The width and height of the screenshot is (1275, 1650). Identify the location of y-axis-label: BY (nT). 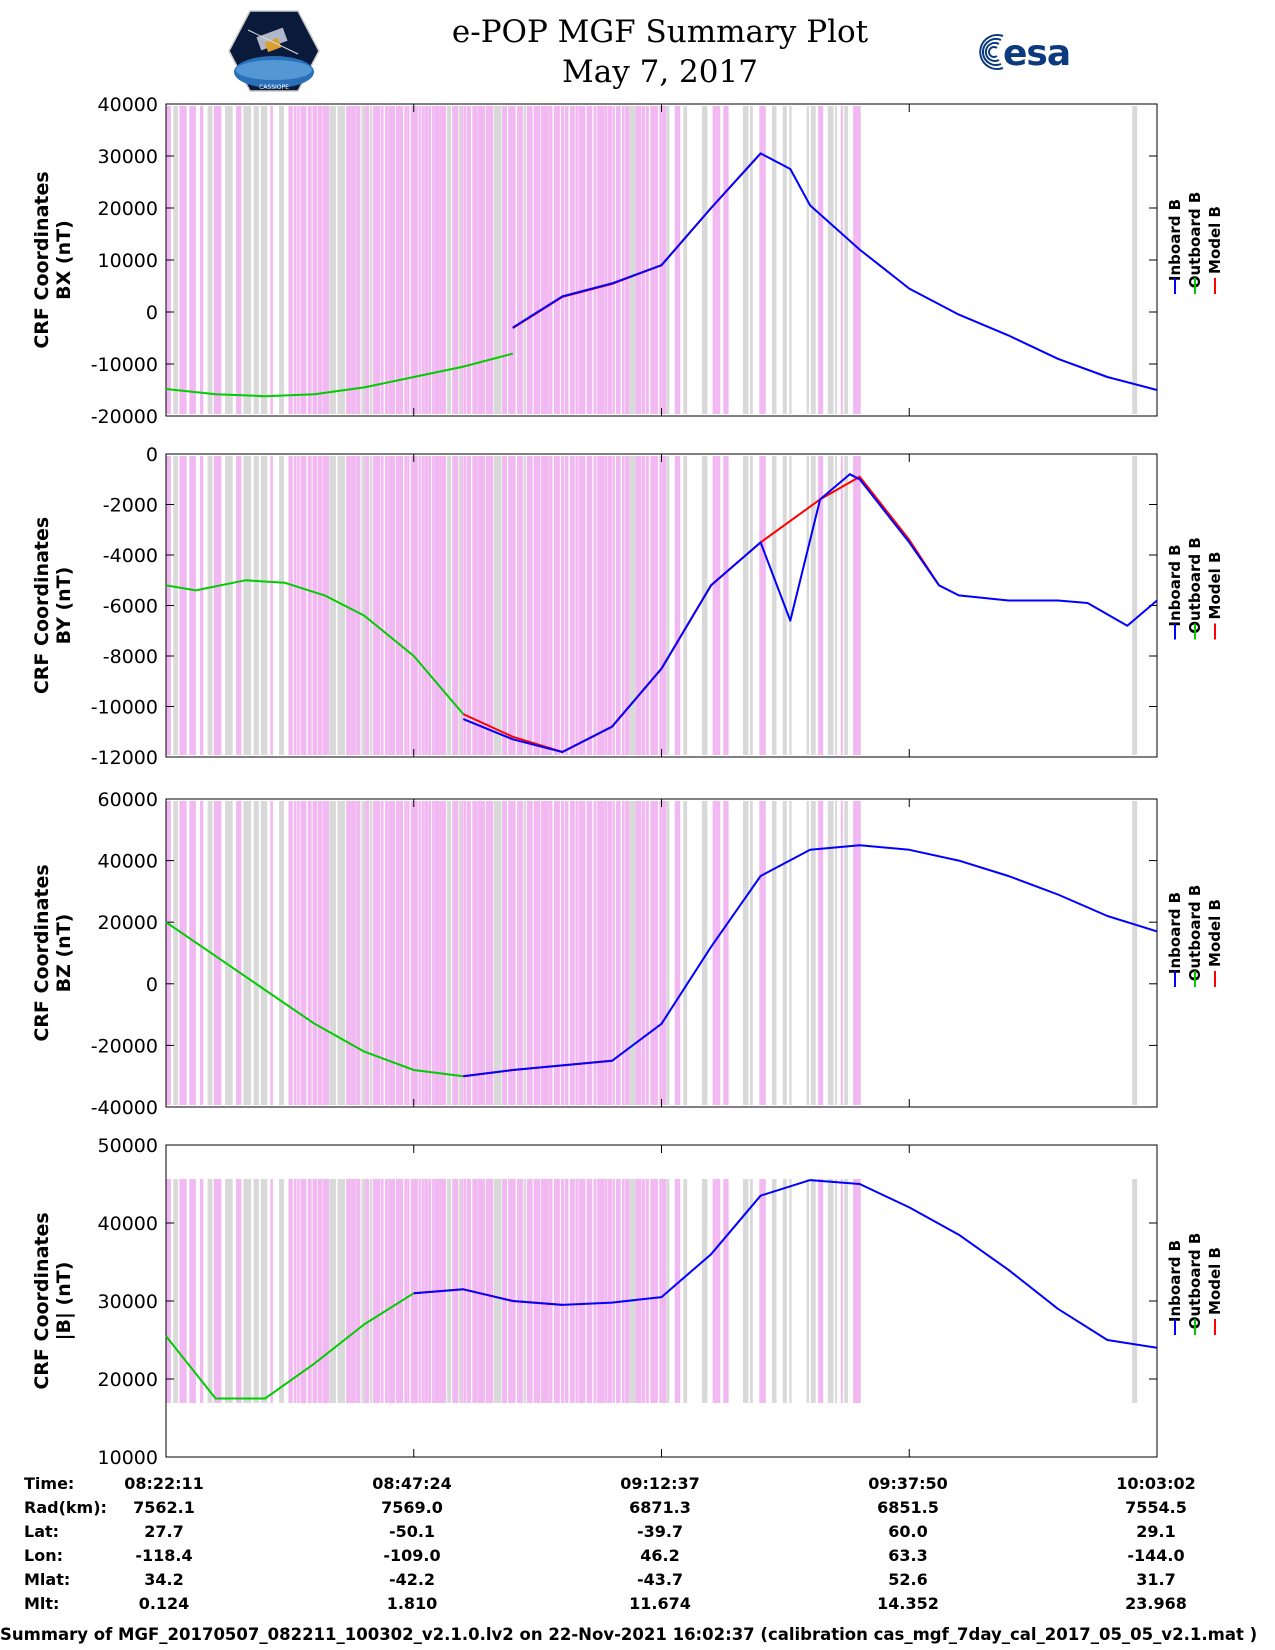
(64, 606).